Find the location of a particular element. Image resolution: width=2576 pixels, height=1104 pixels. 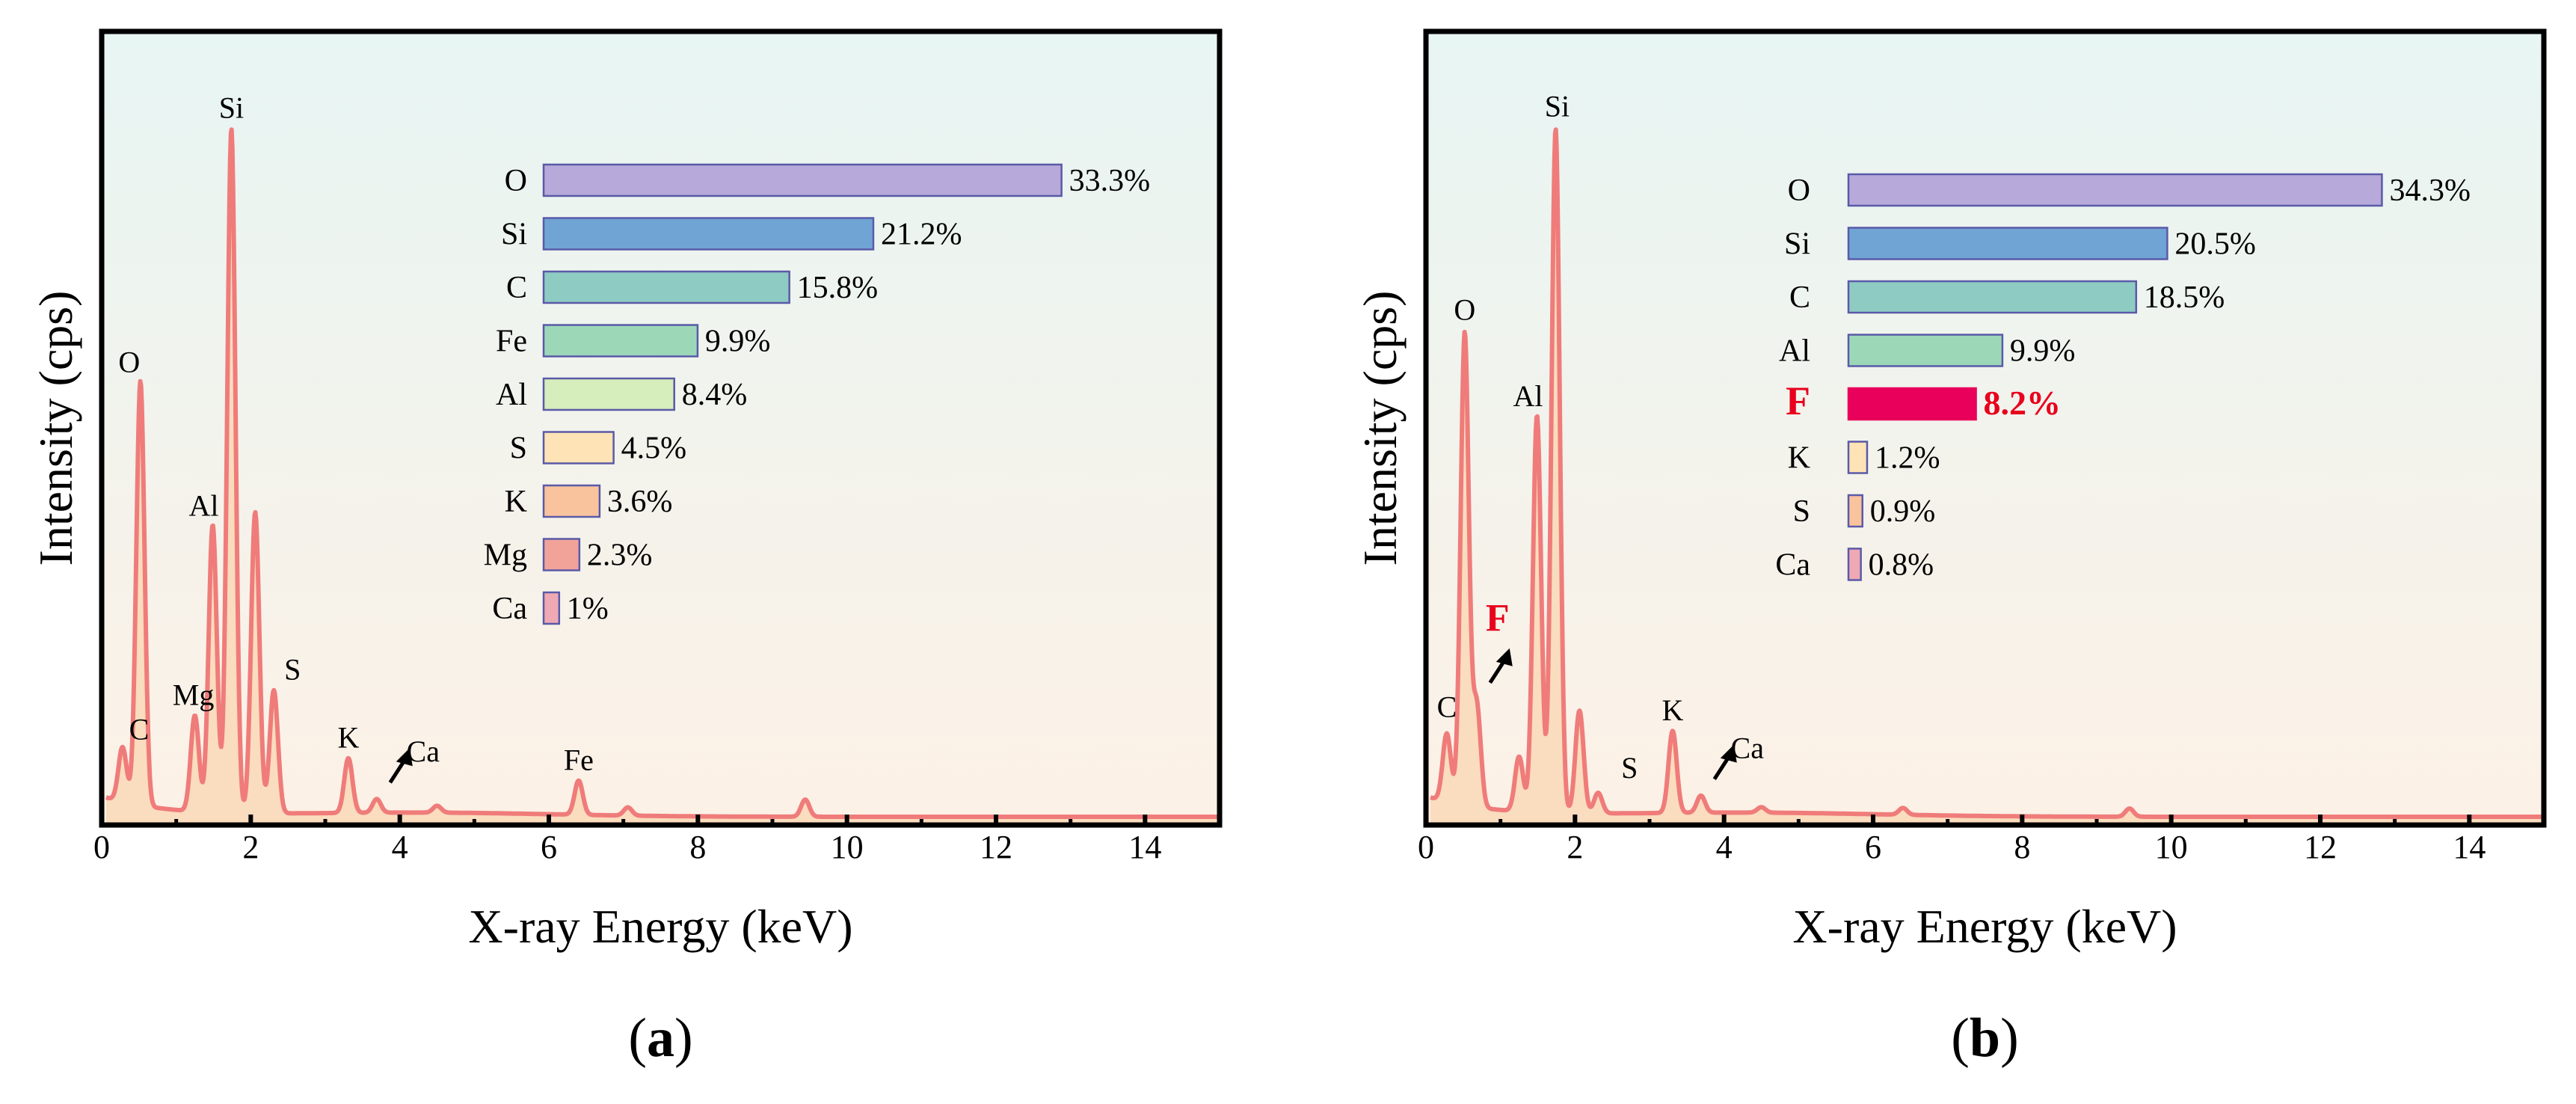

composition-value-label: 8.4% is located at coordinates (715, 395).